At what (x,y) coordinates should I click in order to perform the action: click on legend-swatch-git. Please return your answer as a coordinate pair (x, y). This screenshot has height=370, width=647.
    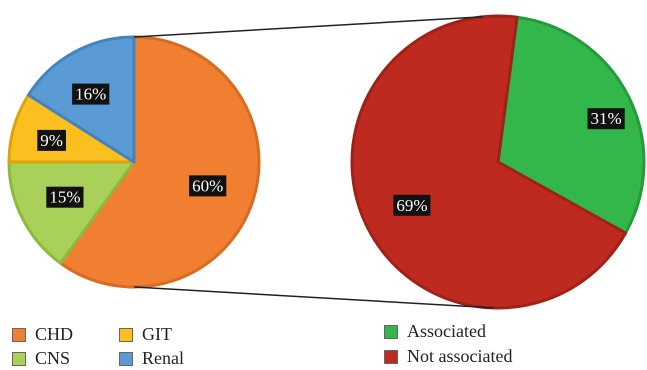
    Looking at the image, I should click on (126, 334).